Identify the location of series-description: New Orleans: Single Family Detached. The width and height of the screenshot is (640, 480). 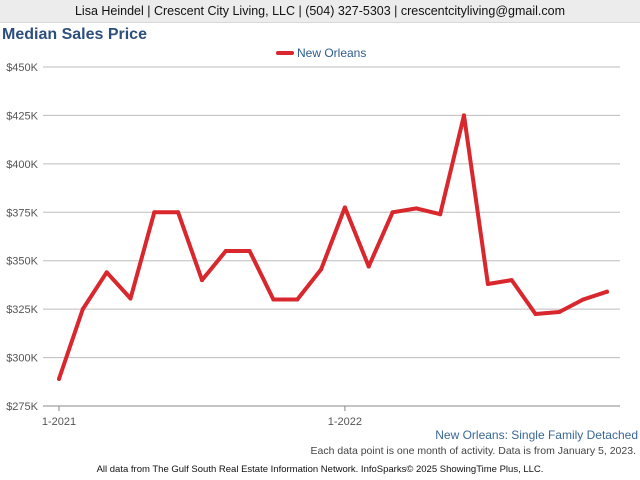
(536, 435).